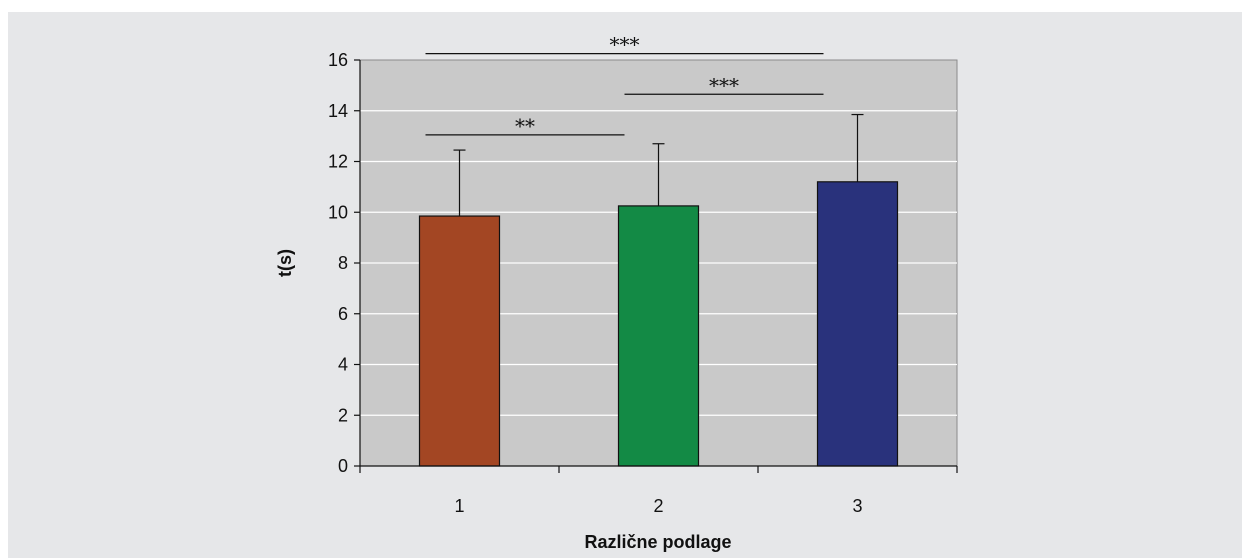 This screenshot has height=558, width=1242. I want to click on y-tick-labels: 0 2 4 6 8 10 12 14 16, so click(338, 263).